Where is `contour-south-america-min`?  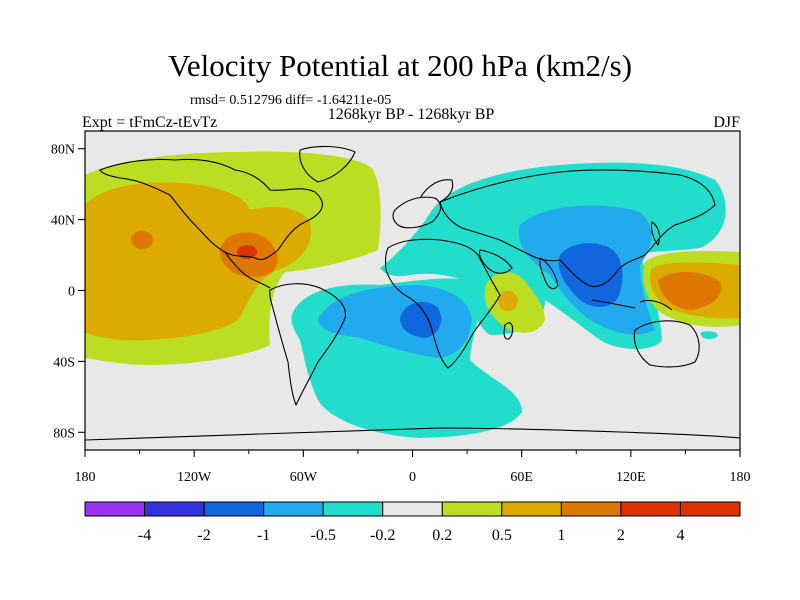
contour-south-america-min is located at coordinates (421, 320).